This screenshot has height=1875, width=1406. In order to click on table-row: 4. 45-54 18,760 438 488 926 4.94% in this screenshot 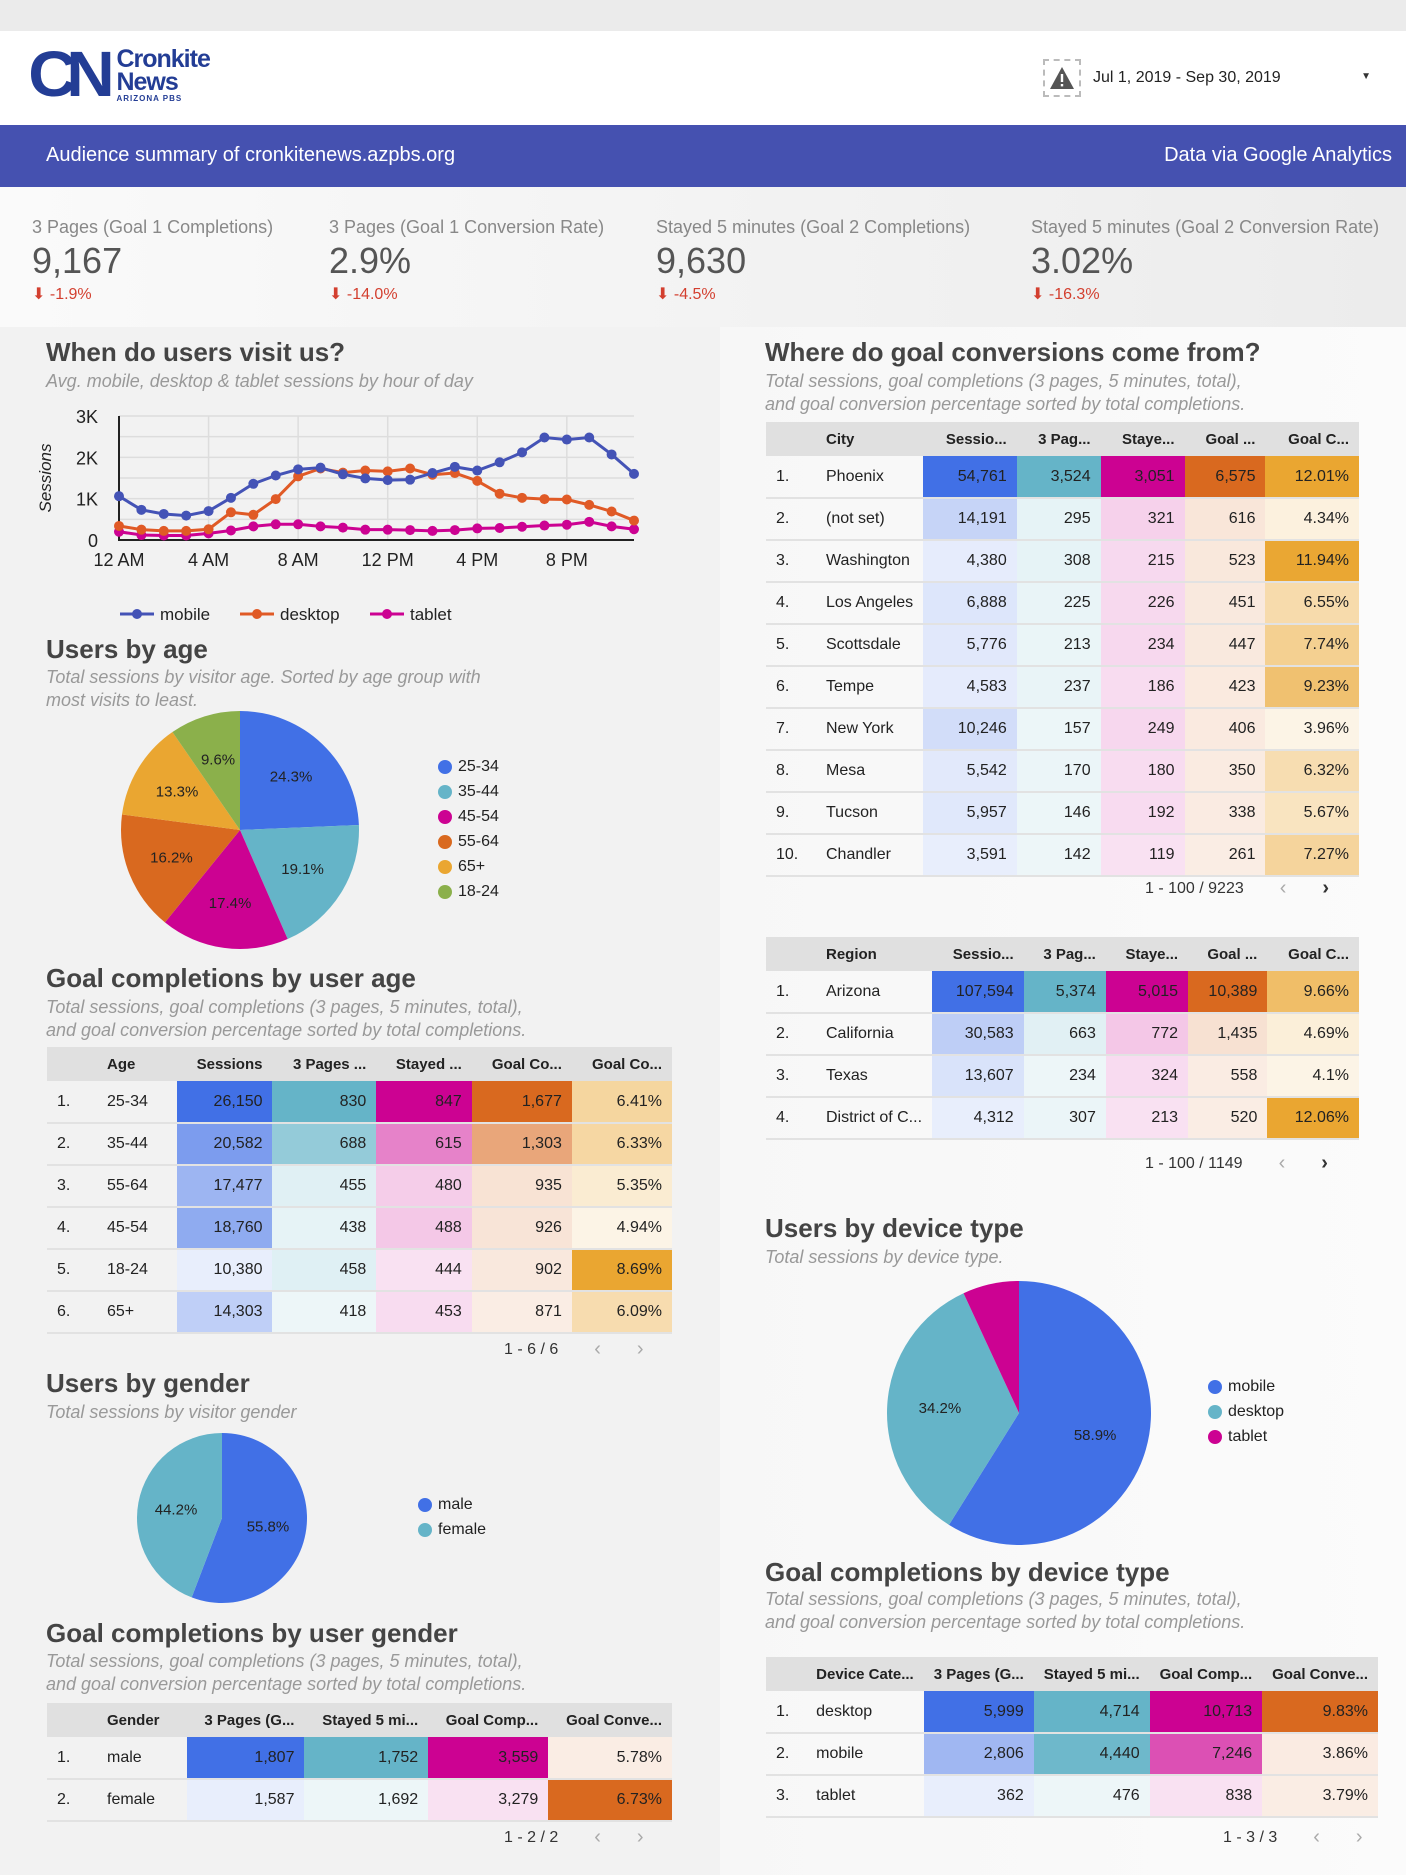, I will do `click(359, 1228)`.